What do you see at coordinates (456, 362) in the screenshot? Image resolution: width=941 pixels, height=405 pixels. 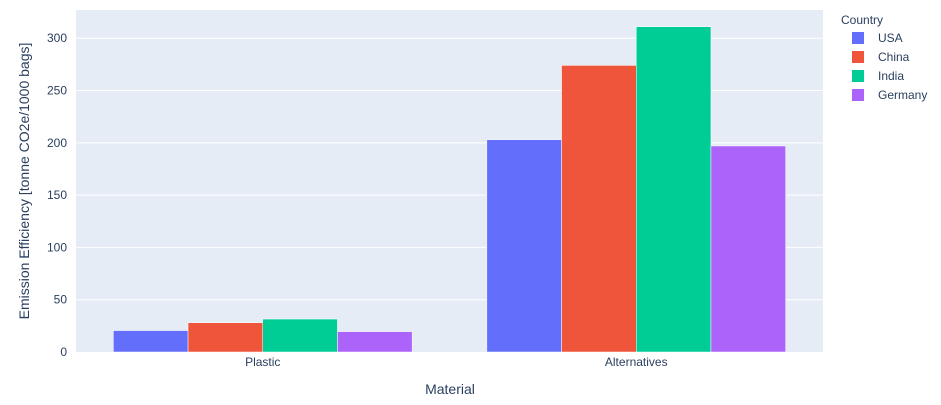 I see `x-axis-ticks: Plastic Alternatives` at bounding box center [456, 362].